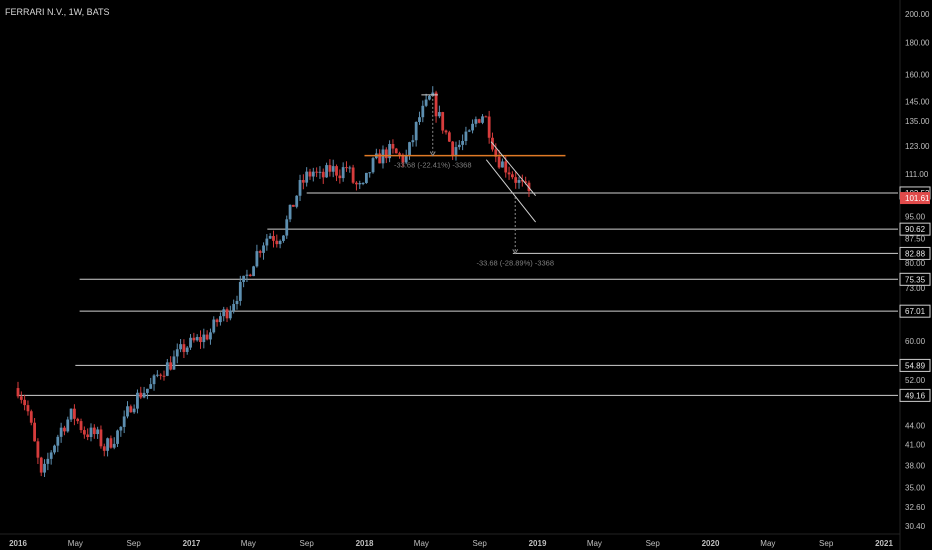 The width and height of the screenshot is (932, 550). What do you see at coordinates (515, 262) in the screenshot?
I see `measure-label-1: -33.68 (-28.89%) -3368` at bounding box center [515, 262].